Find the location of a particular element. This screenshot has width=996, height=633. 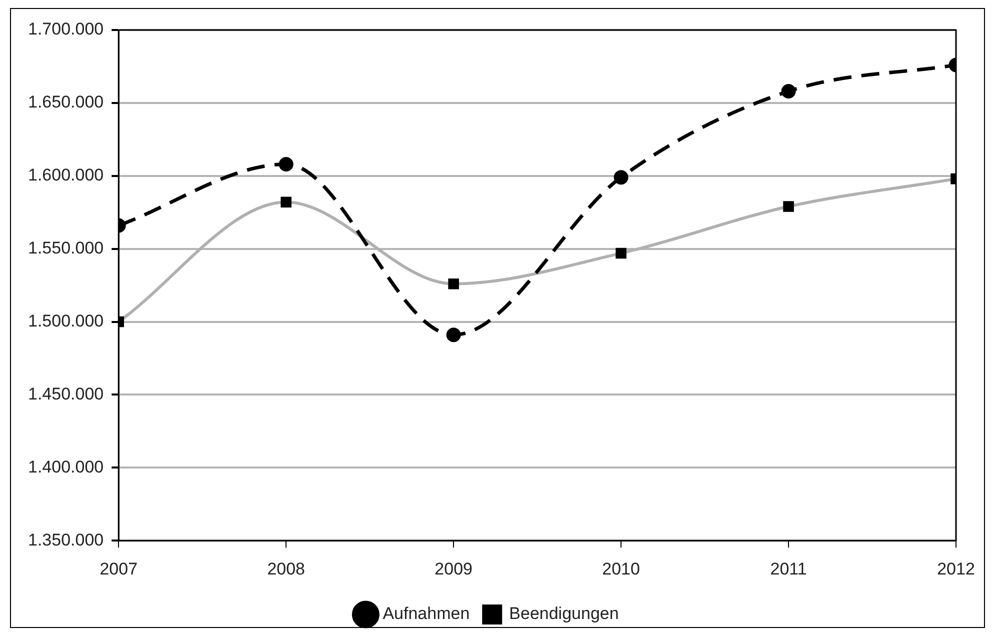

y-tick-label: 1.500.000 is located at coordinates (66, 320).